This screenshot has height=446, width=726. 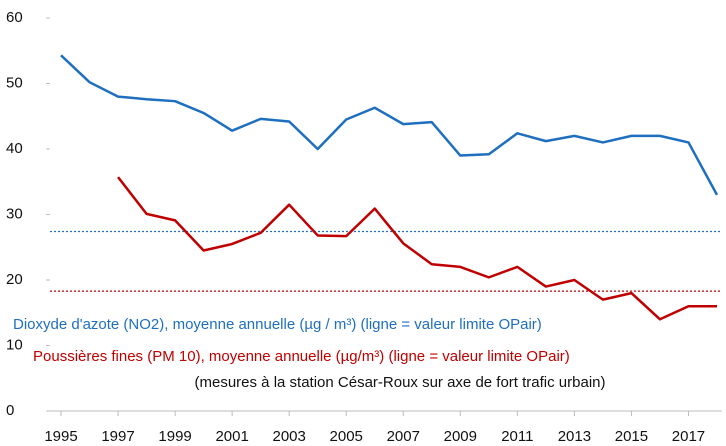 I want to click on x-tick-label: 2017, so click(x=688, y=436).